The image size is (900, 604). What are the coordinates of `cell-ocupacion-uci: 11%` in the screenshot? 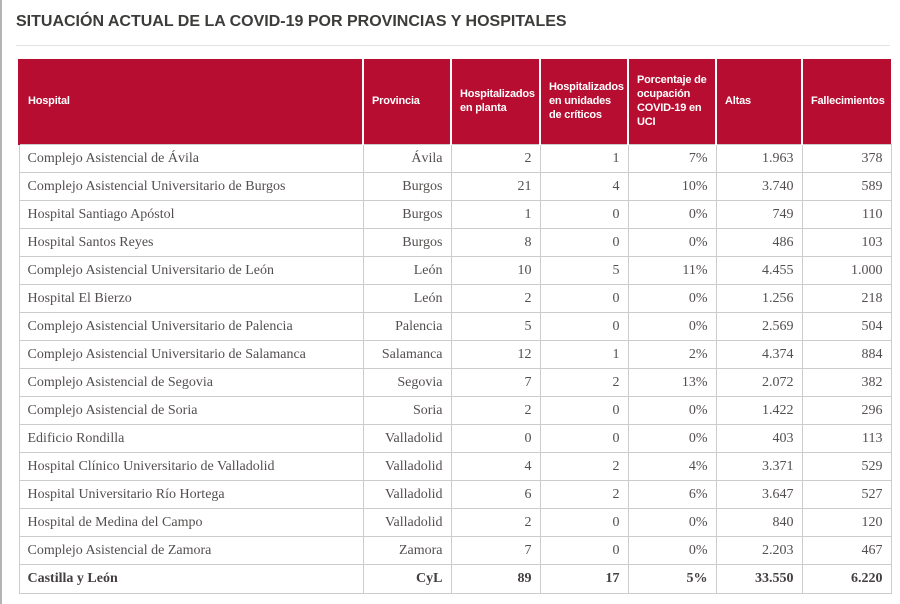 It's located at (672, 270).